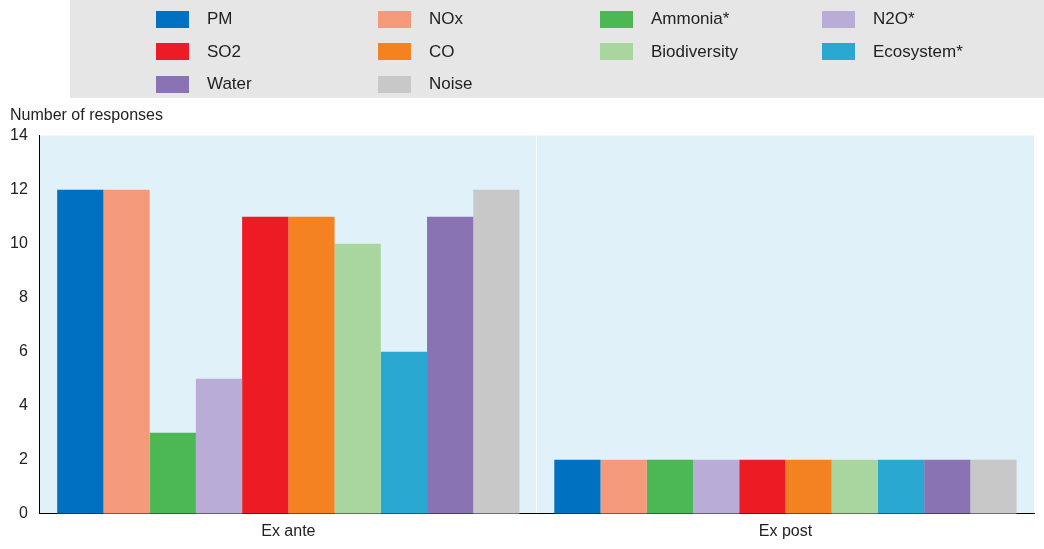 The image size is (1044, 549). What do you see at coordinates (442, 51) in the screenshot?
I see `legend-label: CO` at bounding box center [442, 51].